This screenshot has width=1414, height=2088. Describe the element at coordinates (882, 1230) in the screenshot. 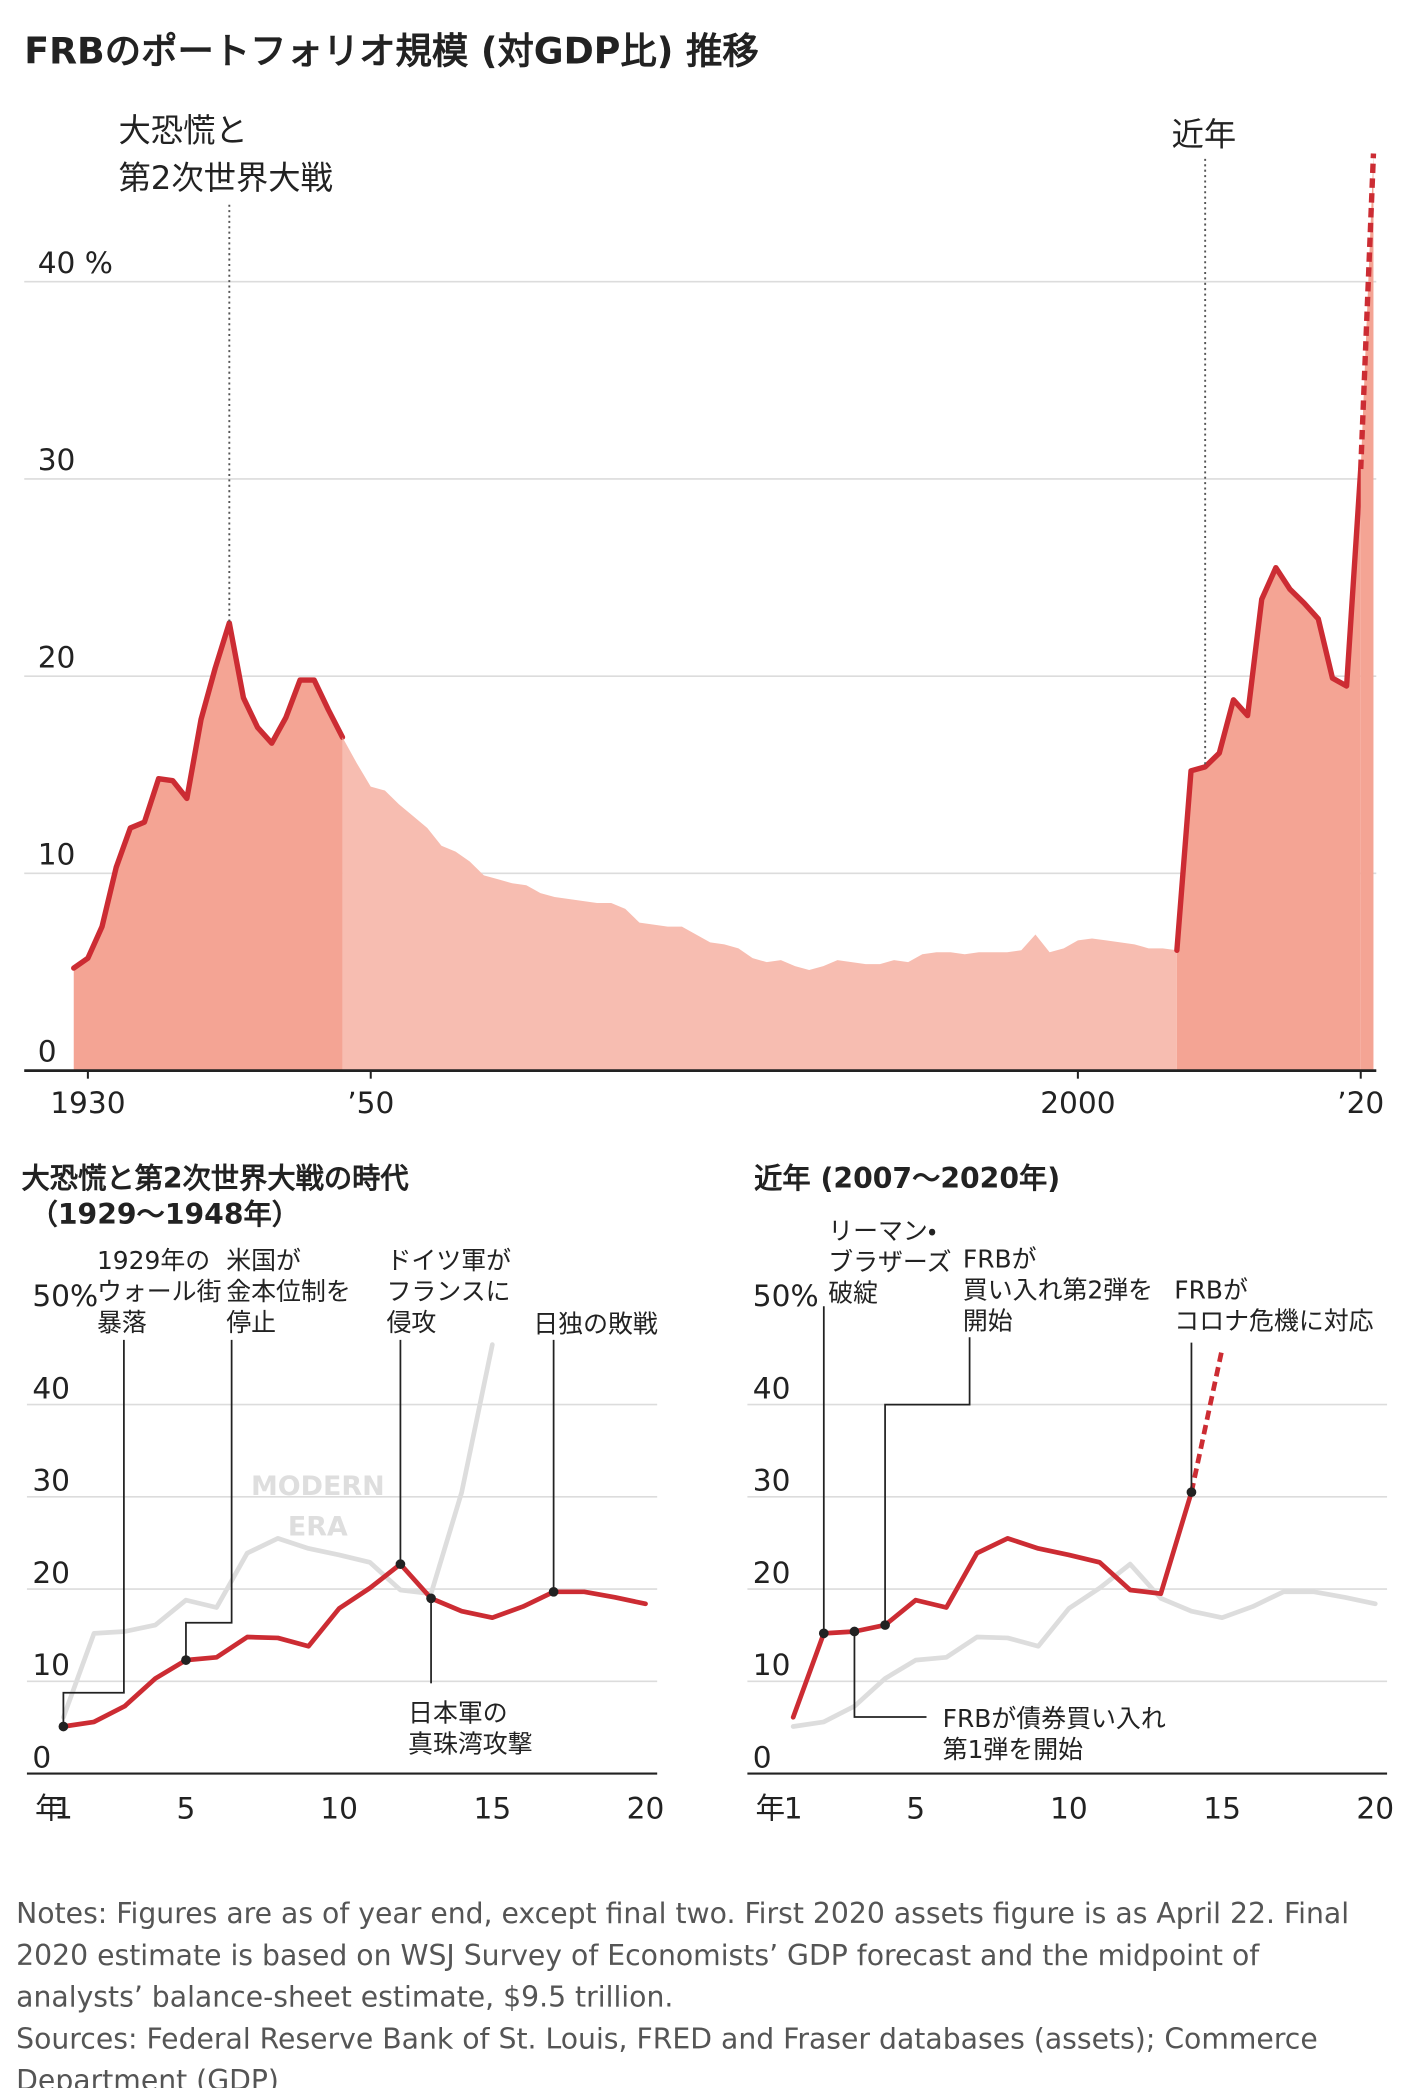

I see `annotation: リーマン・` at that location.